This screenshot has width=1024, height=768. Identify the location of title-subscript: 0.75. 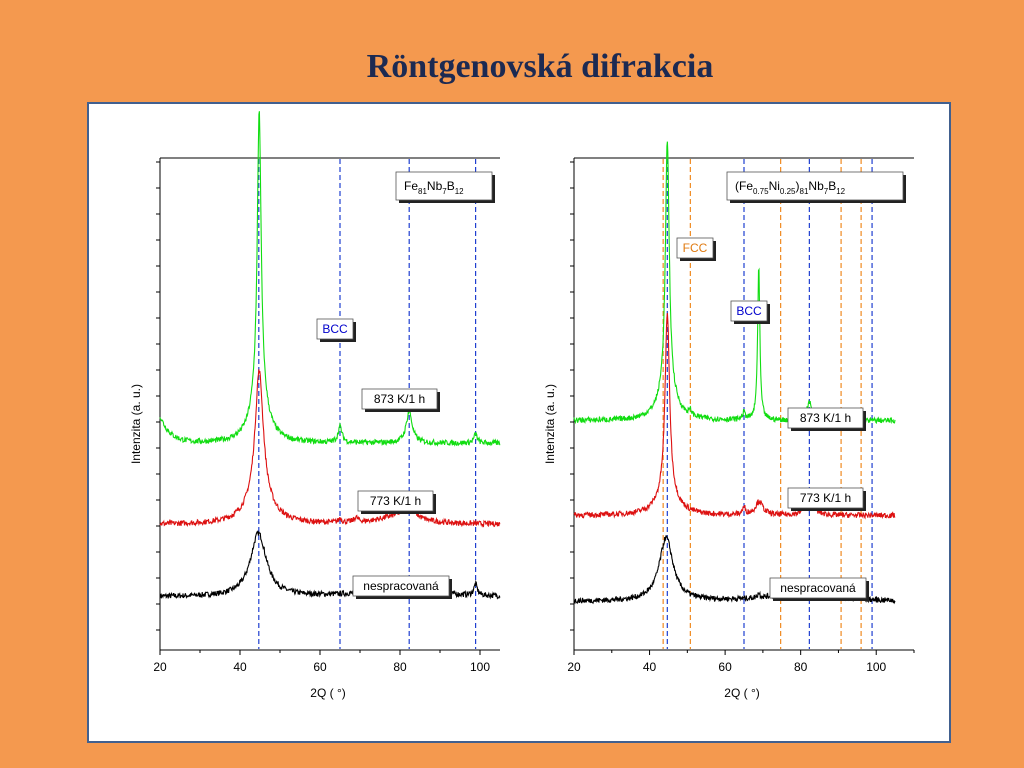
(761, 191).